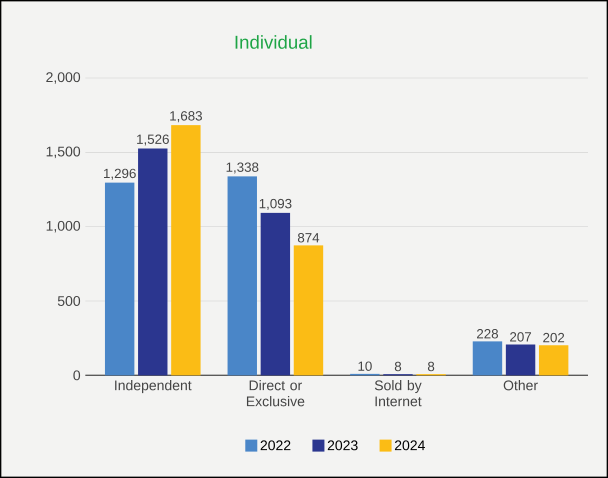  What do you see at coordinates (63, 152) in the screenshot?
I see `y-tick-label: 1,500` at bounding box center [63, 152].